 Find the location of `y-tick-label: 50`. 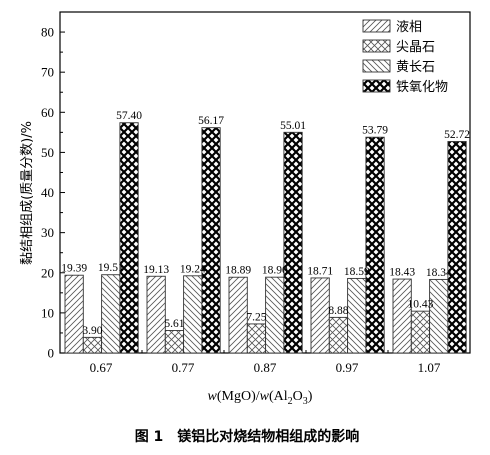

y-tick-label: 50 is located at coordinates (47, 152).